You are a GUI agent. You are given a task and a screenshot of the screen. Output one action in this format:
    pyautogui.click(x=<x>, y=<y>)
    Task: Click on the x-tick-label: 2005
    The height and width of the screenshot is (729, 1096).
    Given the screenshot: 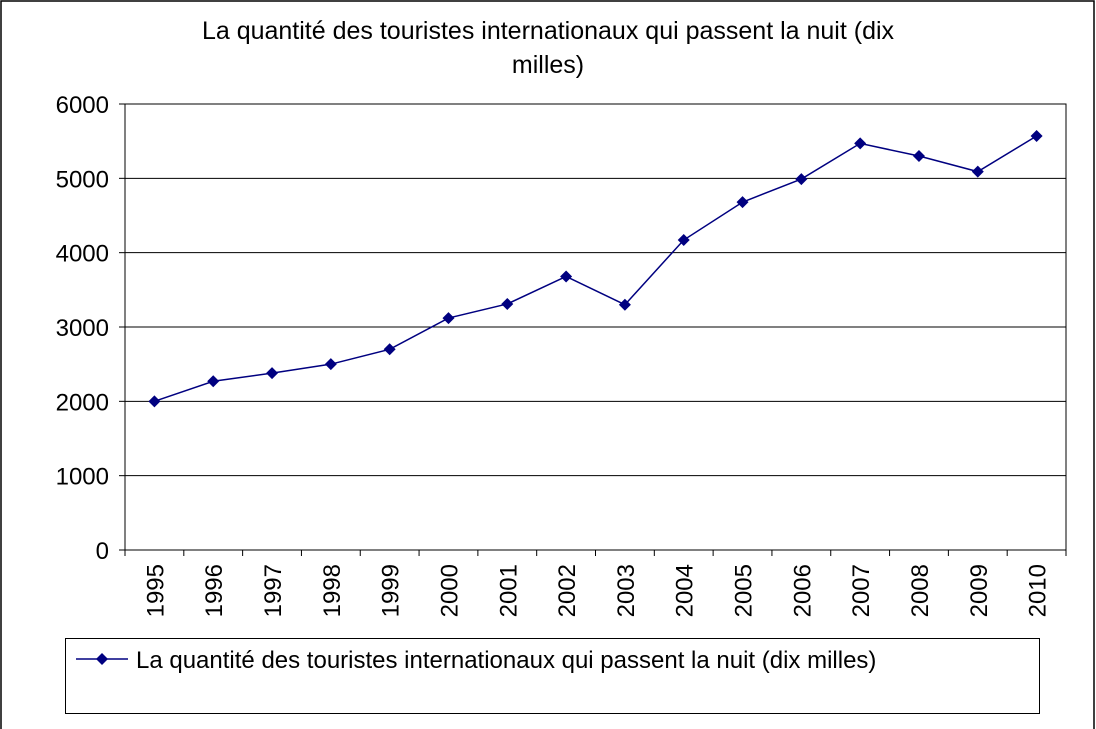 What is the action you would take?
    pyautogui.click(x=744, y=590)
    